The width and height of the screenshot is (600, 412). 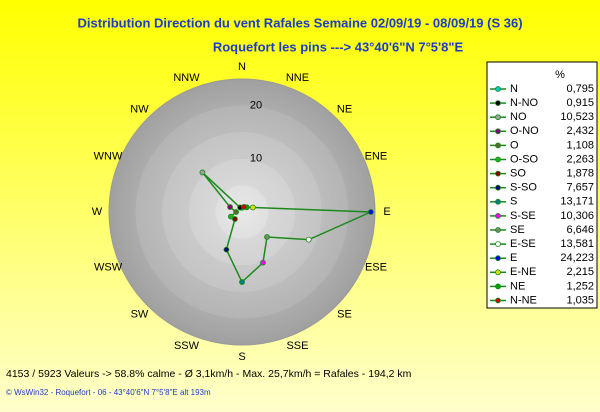 I want to click on legend-value: 13,581, so click(x=577, y=244).